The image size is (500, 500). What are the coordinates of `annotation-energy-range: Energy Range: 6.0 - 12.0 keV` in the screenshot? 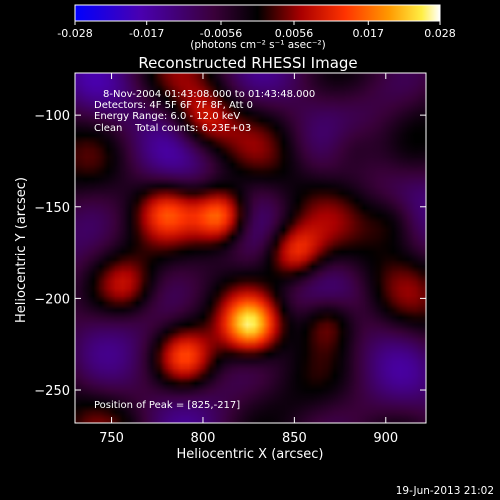 It's located at (167, 116).